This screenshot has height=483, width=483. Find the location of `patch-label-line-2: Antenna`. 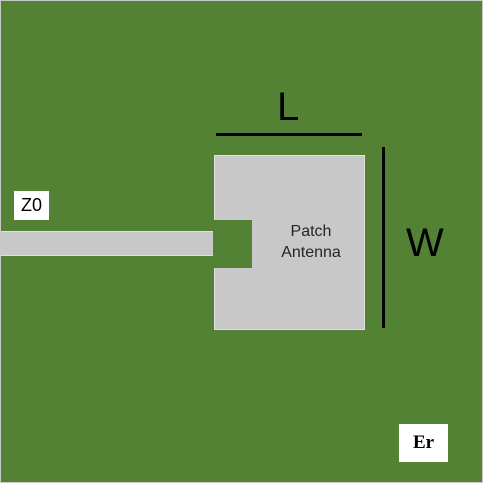

patch-label-line-2: Antenna is located at coordinates (311, 252).